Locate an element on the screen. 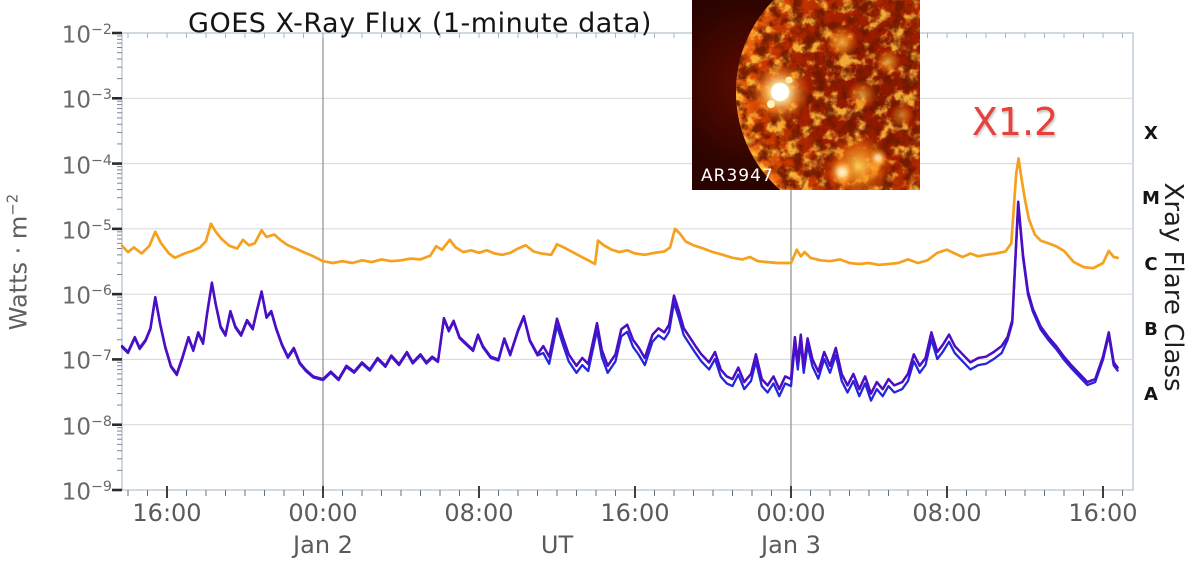  y-tick-label: 10⁻³ is located at coordinates (86, 100).